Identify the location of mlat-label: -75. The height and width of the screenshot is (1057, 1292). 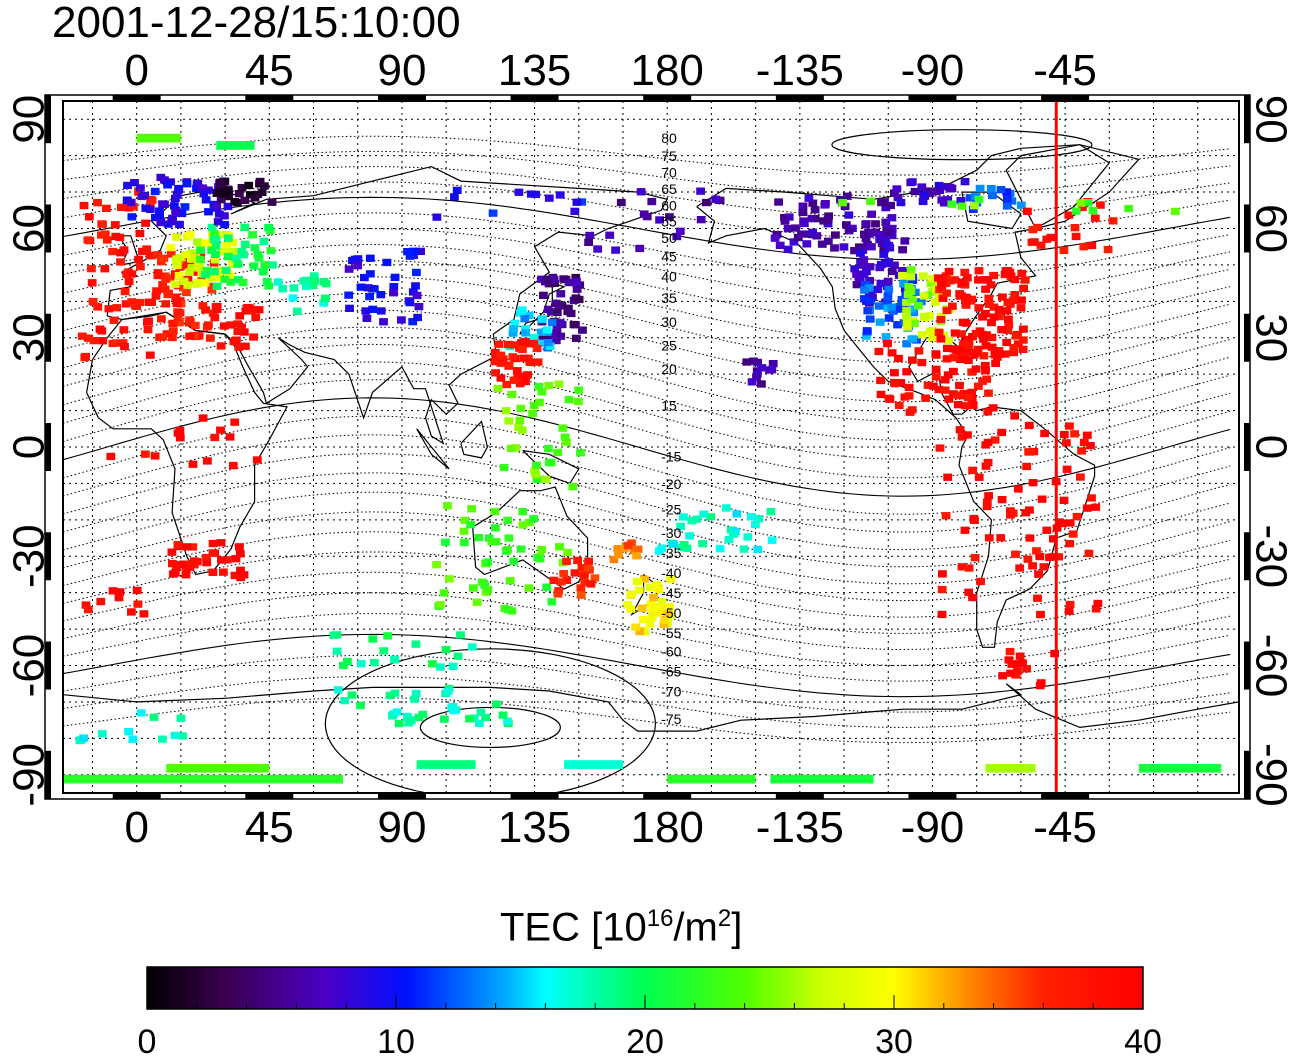
(671, 719).